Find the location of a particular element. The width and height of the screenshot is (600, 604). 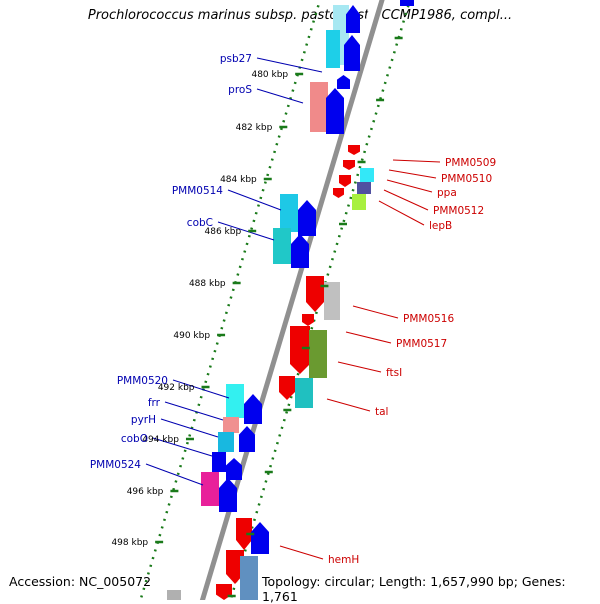

gene-label-frr: frr is located at coordinates (154, 403).